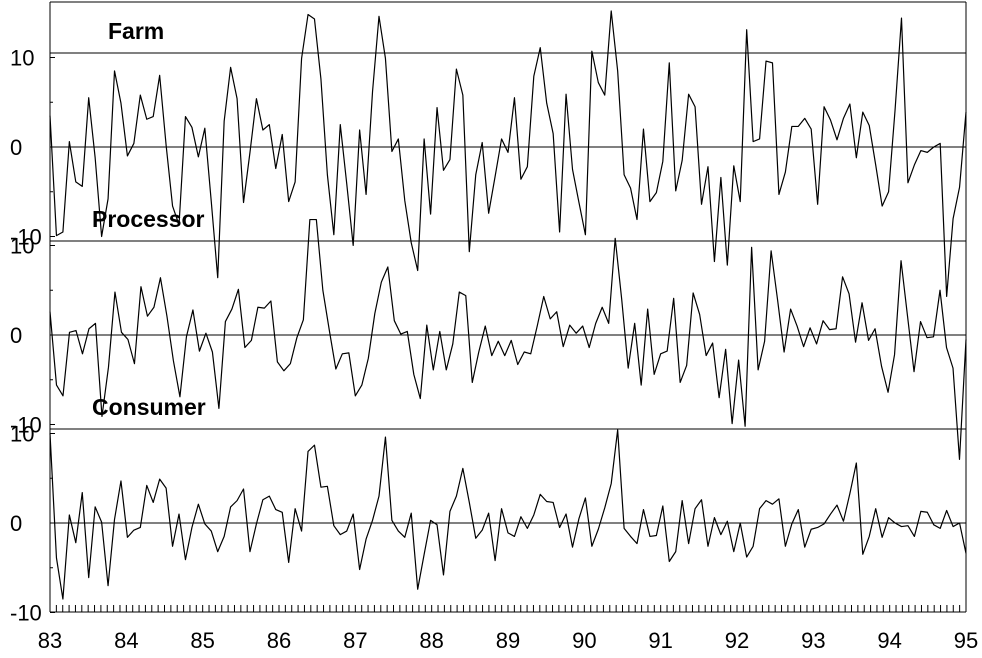 This screenshot has width=982, height=658. Describe the element at coordinates (355, 640) in the screenshot. I see `x-tick-label: 87` at that location.